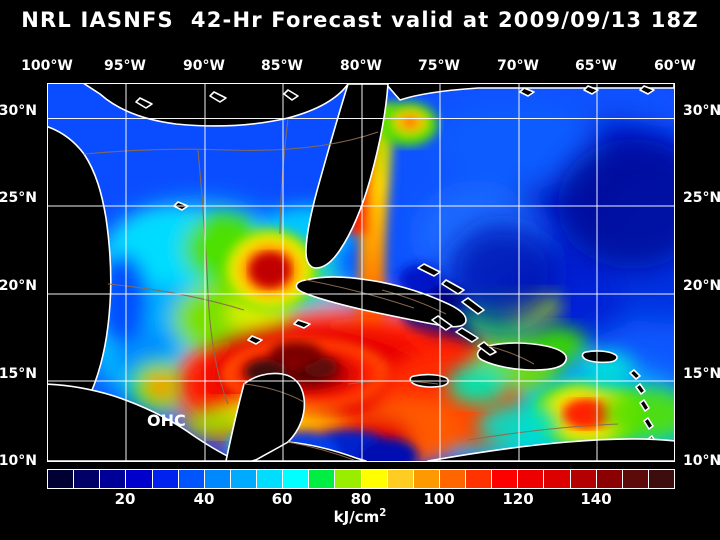 Image resolution: width=720 pixels, height=540 pixels. What do you see at coordinates (596, 66) in the screenshot?
I see `lon-label-65w: 65°W` at bounding box center [596, 66].